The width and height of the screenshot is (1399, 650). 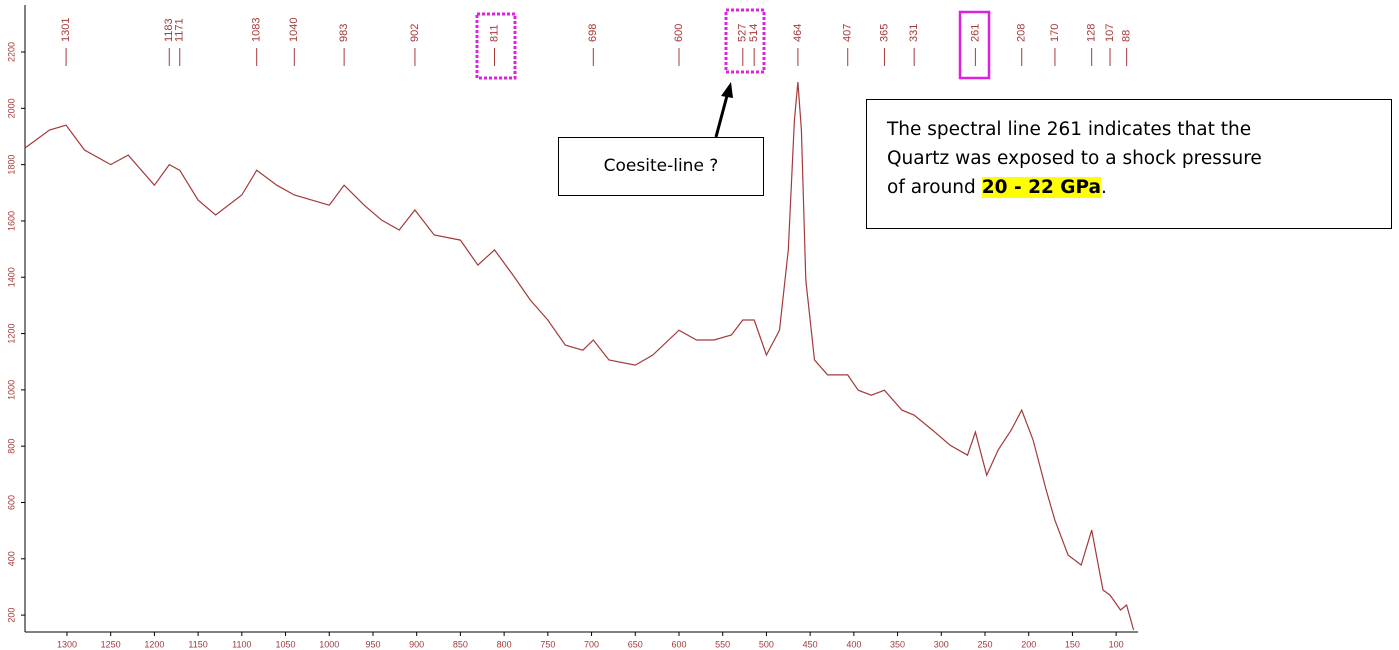 I want to click on x-tick-label: 850, so click(x=460, y=644).